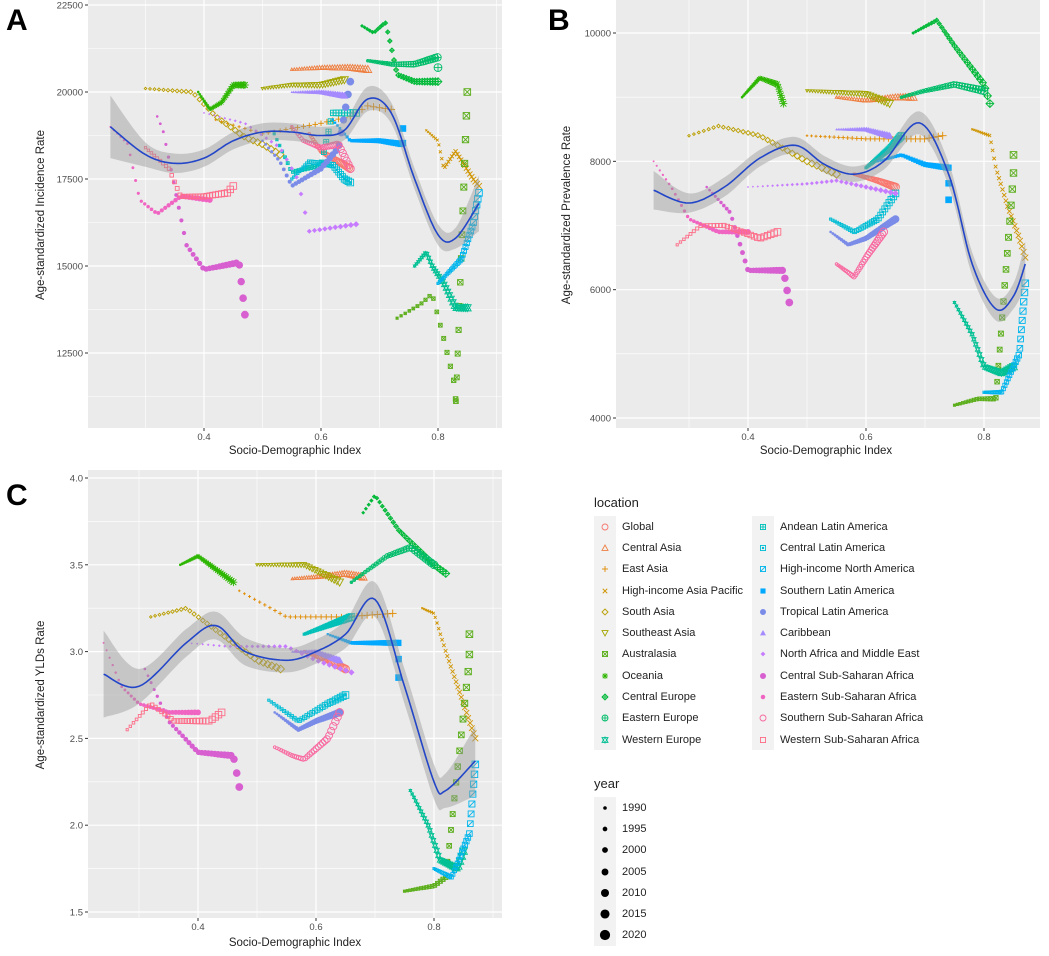  What do you see at coordinates (447, 352) in the screenshot?
I see `point-australasia-2003` at bounding box center [447, 352].